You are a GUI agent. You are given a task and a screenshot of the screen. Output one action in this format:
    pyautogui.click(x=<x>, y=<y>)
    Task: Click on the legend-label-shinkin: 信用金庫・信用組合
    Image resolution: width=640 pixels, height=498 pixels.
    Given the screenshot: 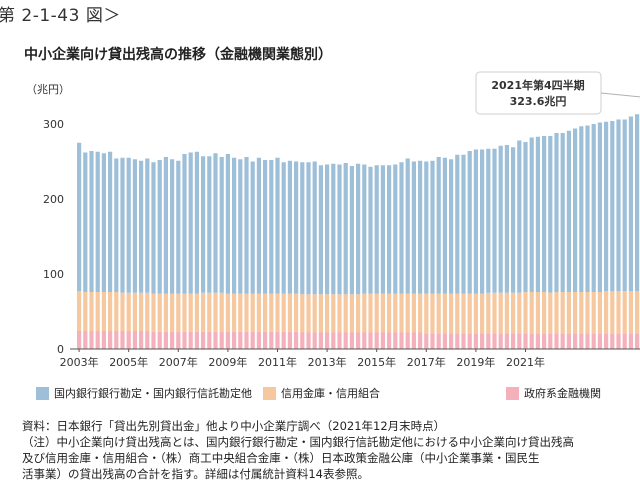 What is the action you would take?
    pyautogui.click(x=330, y=393)
    